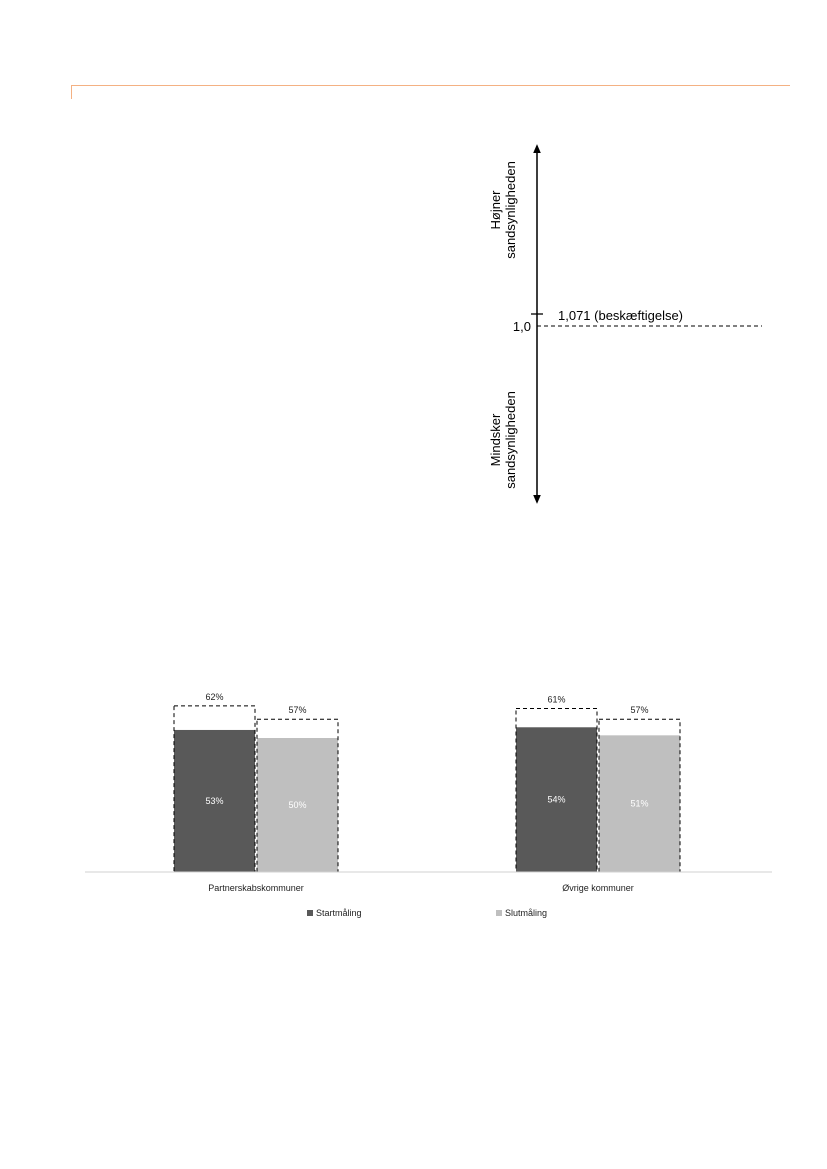 This screenshot has width=827, height=1169. Describe the element at coordinates (510, 210) in the screenshot. I see `upper-label-line2: sandsynligheden` at that location.